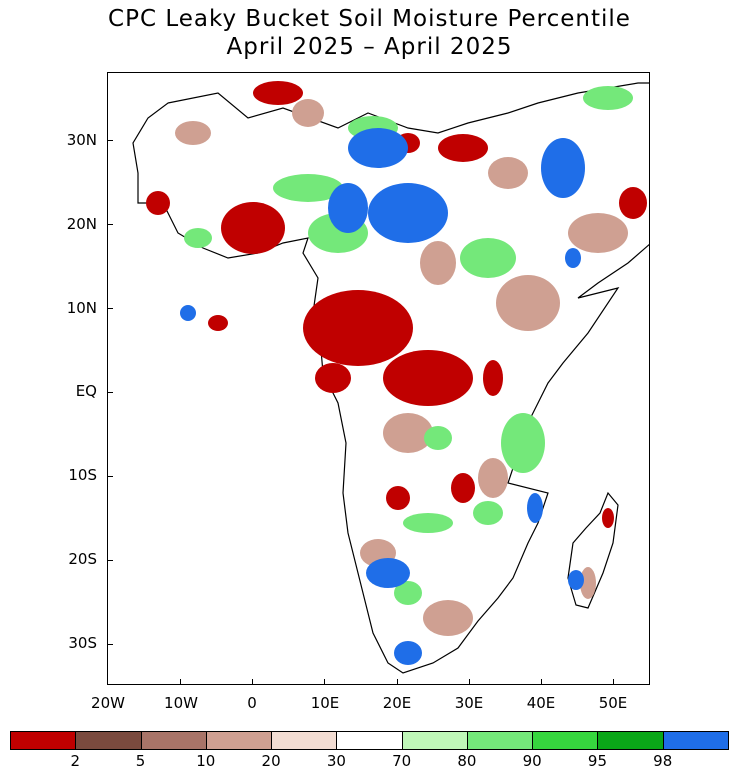 The width and height of the screenshot is (739, 778). What do you see at coordinates (271, 761) in the screenshot?
I see `colorbar-label: 20` at bounding box center [271, 761].